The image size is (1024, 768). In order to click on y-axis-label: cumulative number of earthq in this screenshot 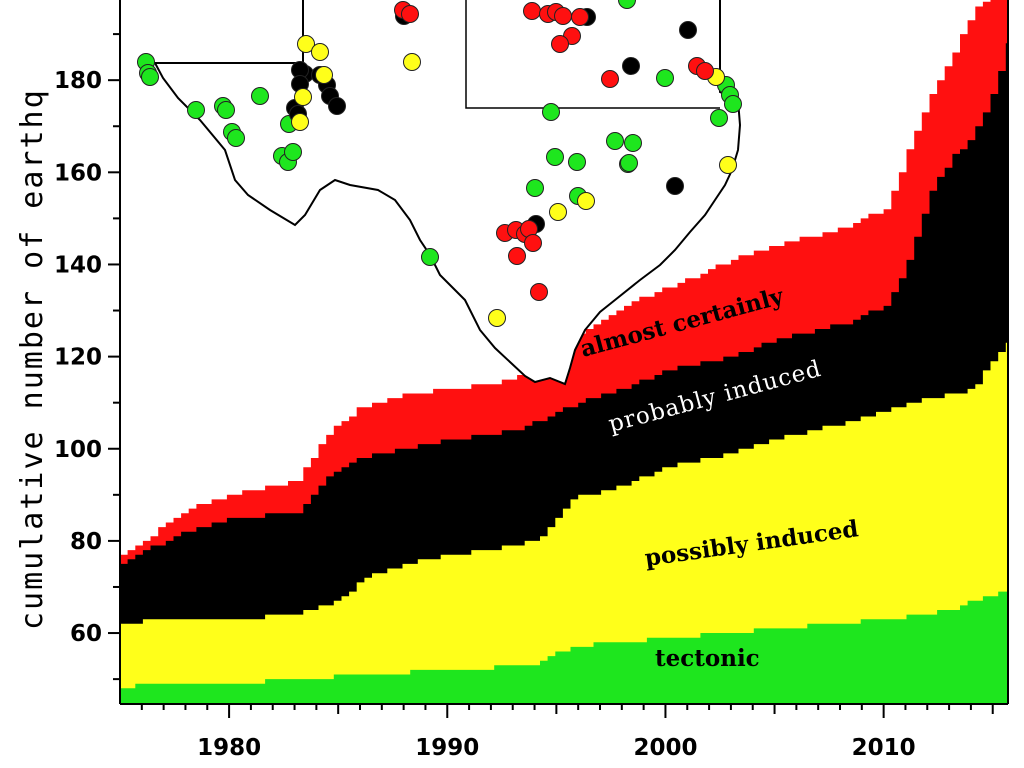, I will do `click(32, 359)`.